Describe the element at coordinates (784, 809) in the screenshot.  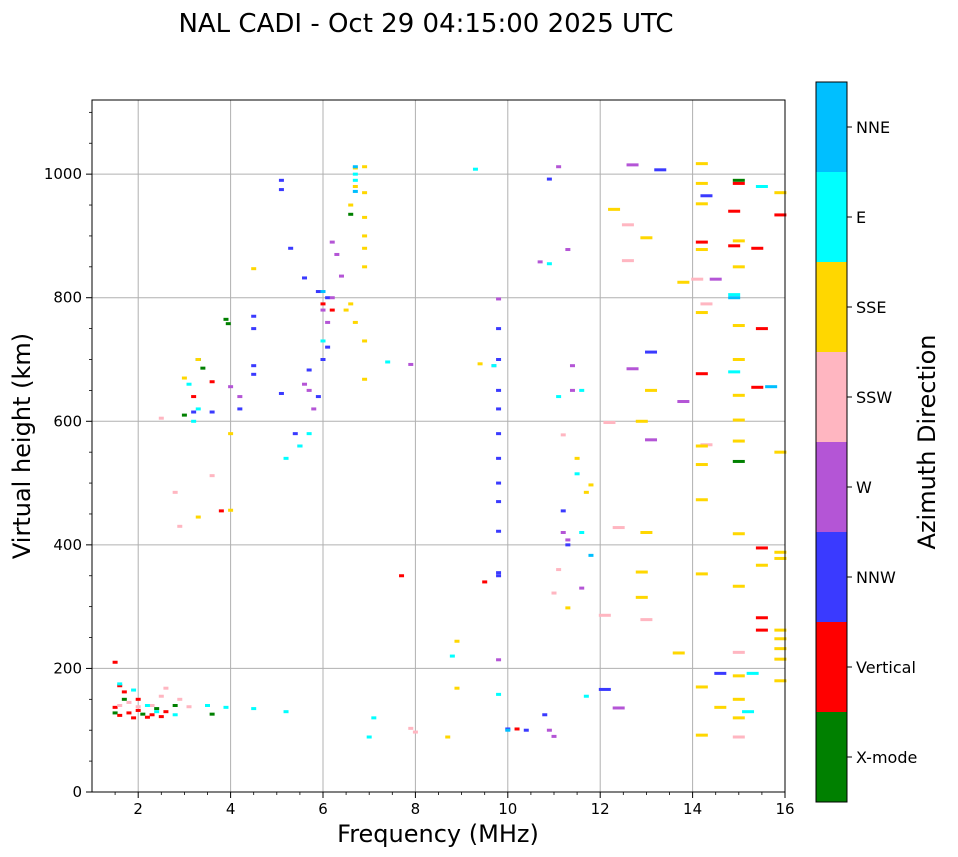
I see `x-tick-label: 16` at that location.